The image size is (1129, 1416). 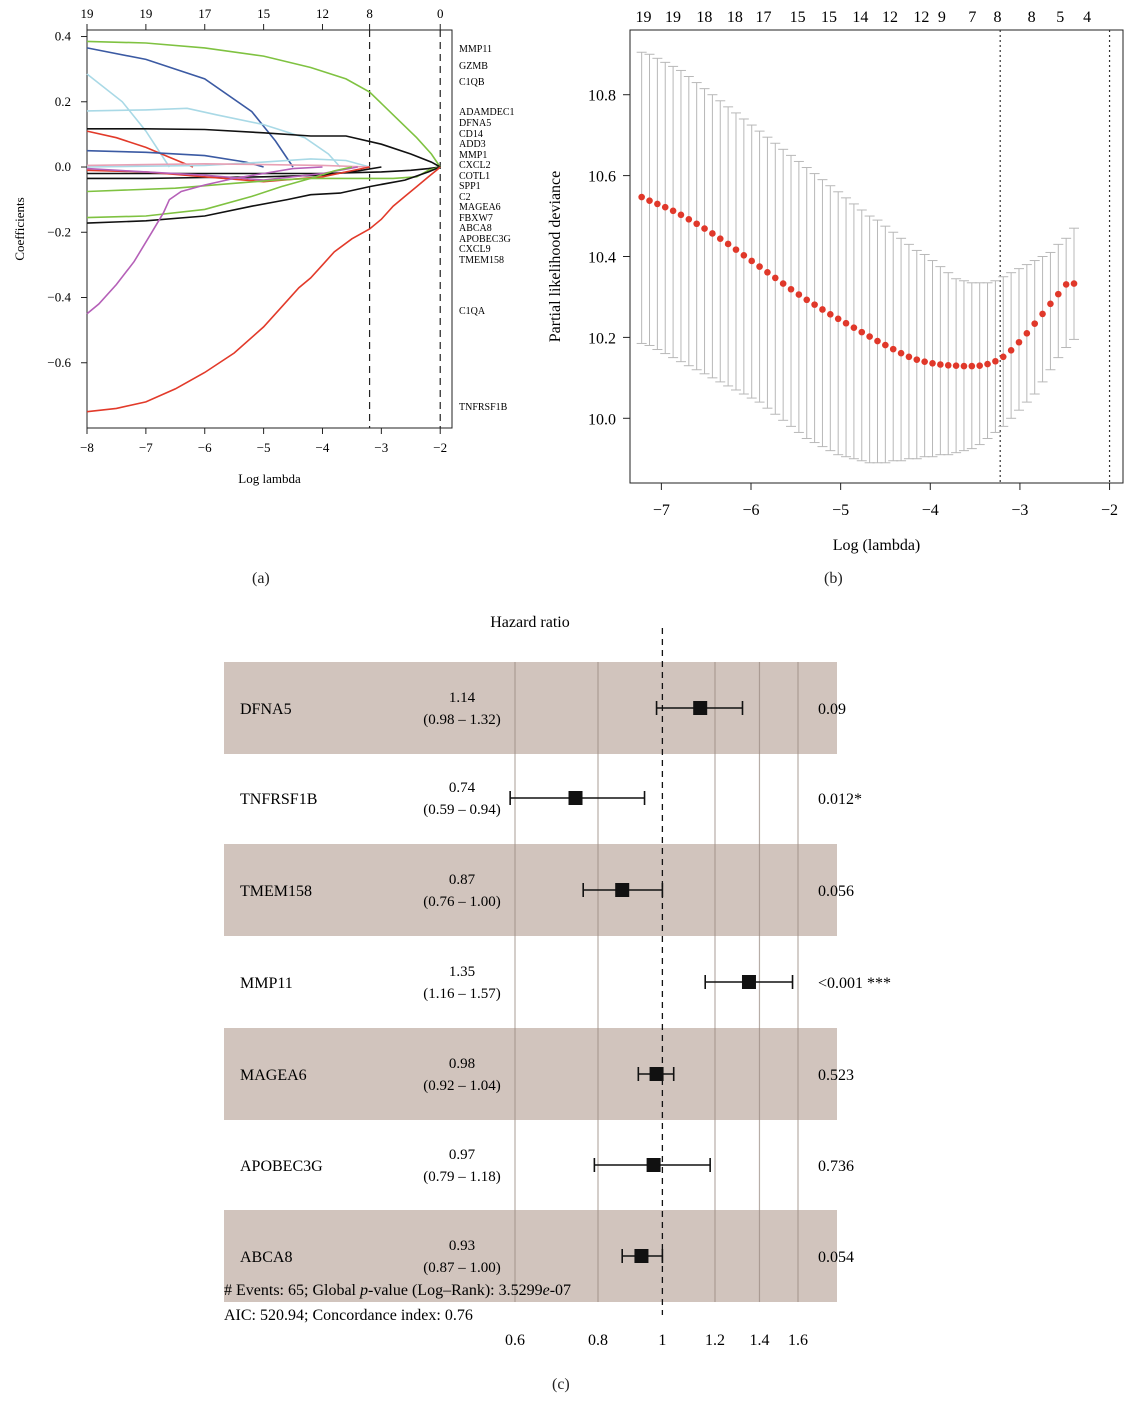 I want to click on plot-frame-a, so click(x=269, y=229).